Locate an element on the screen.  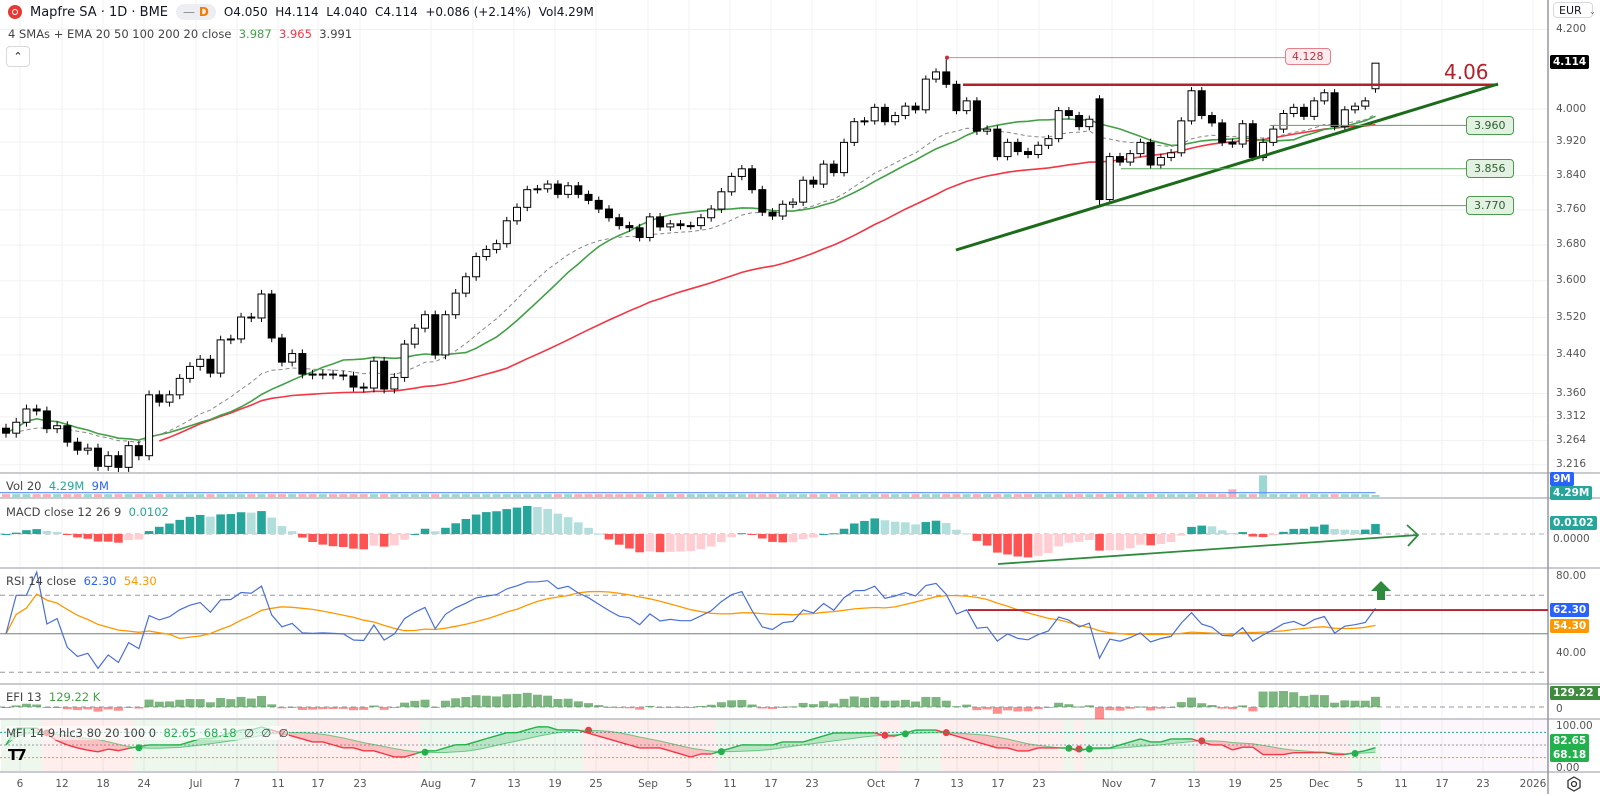
rsi-legend: RSI 14 close 62.30 54.30 is located at coordinates (81, 581).